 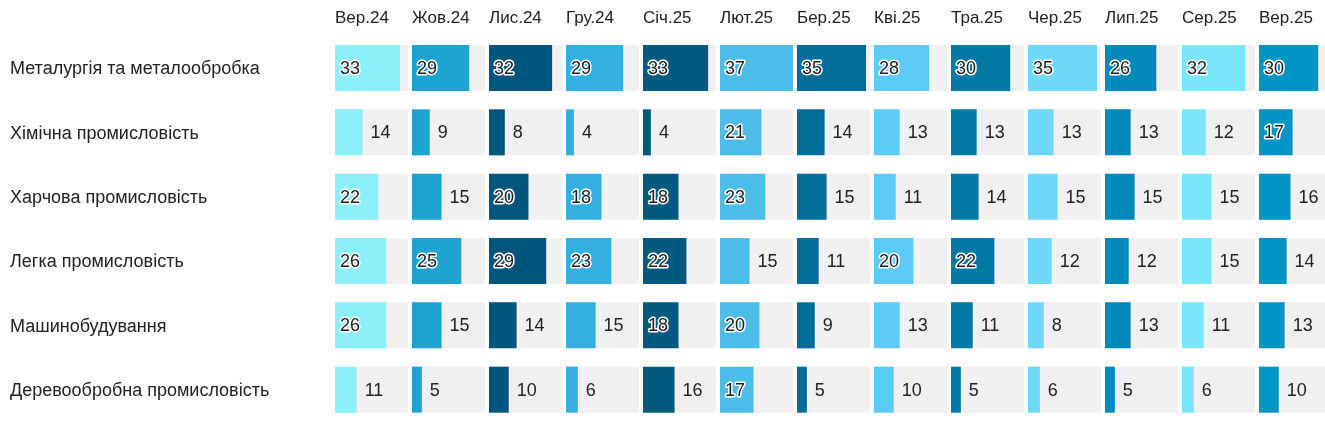 What do you see at coordinates (735, 196) in the screenshot?
I see `data-label: 23` at bounding box center [735, 196].